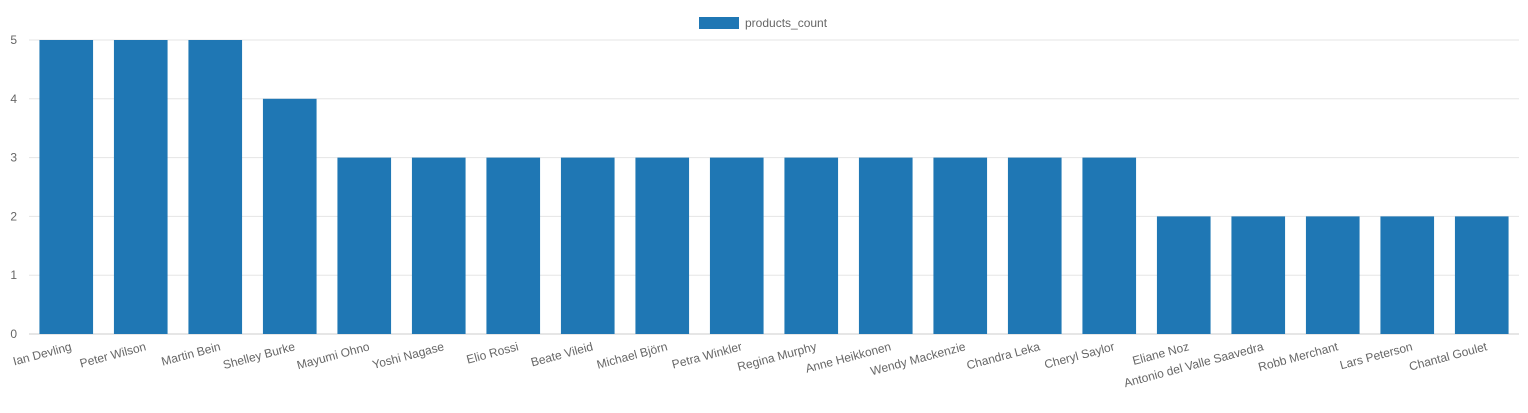  I want to click on x-tick-label: Michael Björn, so click(632, 355).